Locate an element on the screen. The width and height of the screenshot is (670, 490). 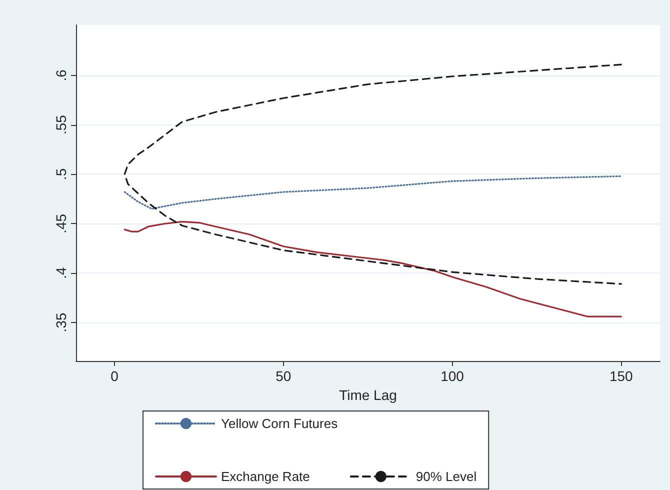
y-tick-label: .5 is located at coordinates (61, 174).